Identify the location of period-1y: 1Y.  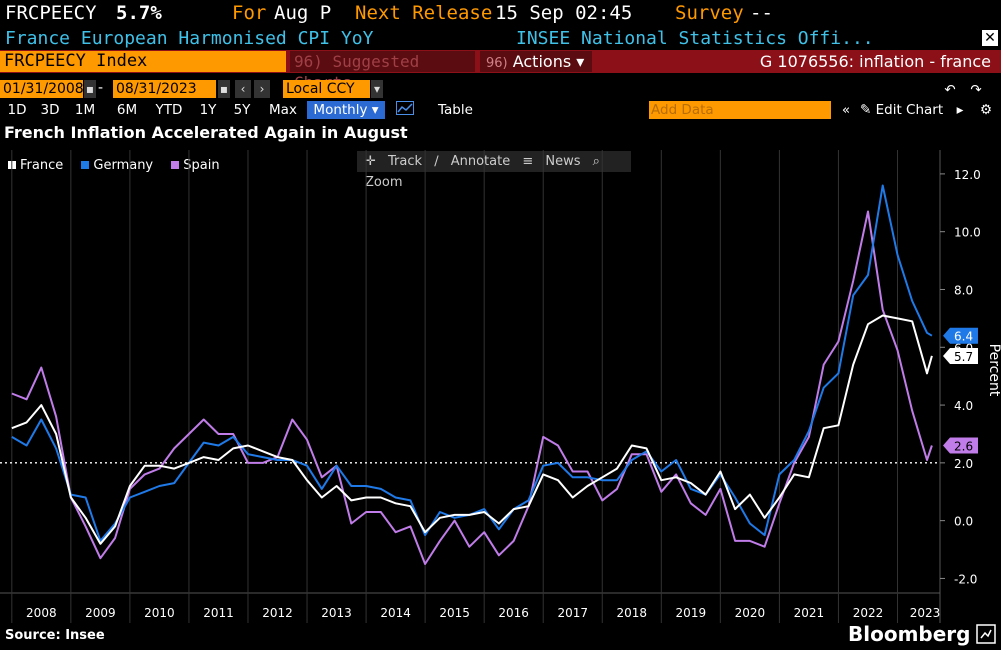
(208, 110).